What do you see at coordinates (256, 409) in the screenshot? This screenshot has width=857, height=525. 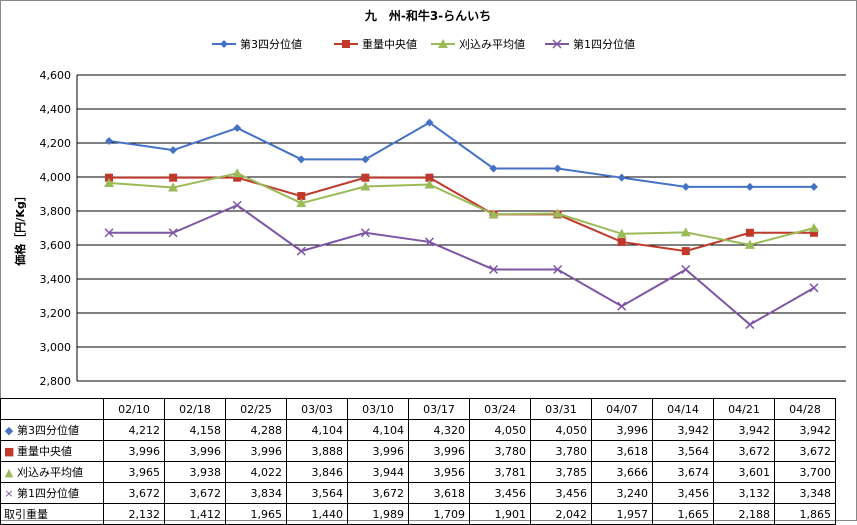 I see `x-tick-label: 02/25` at bounding box center [256, 409].